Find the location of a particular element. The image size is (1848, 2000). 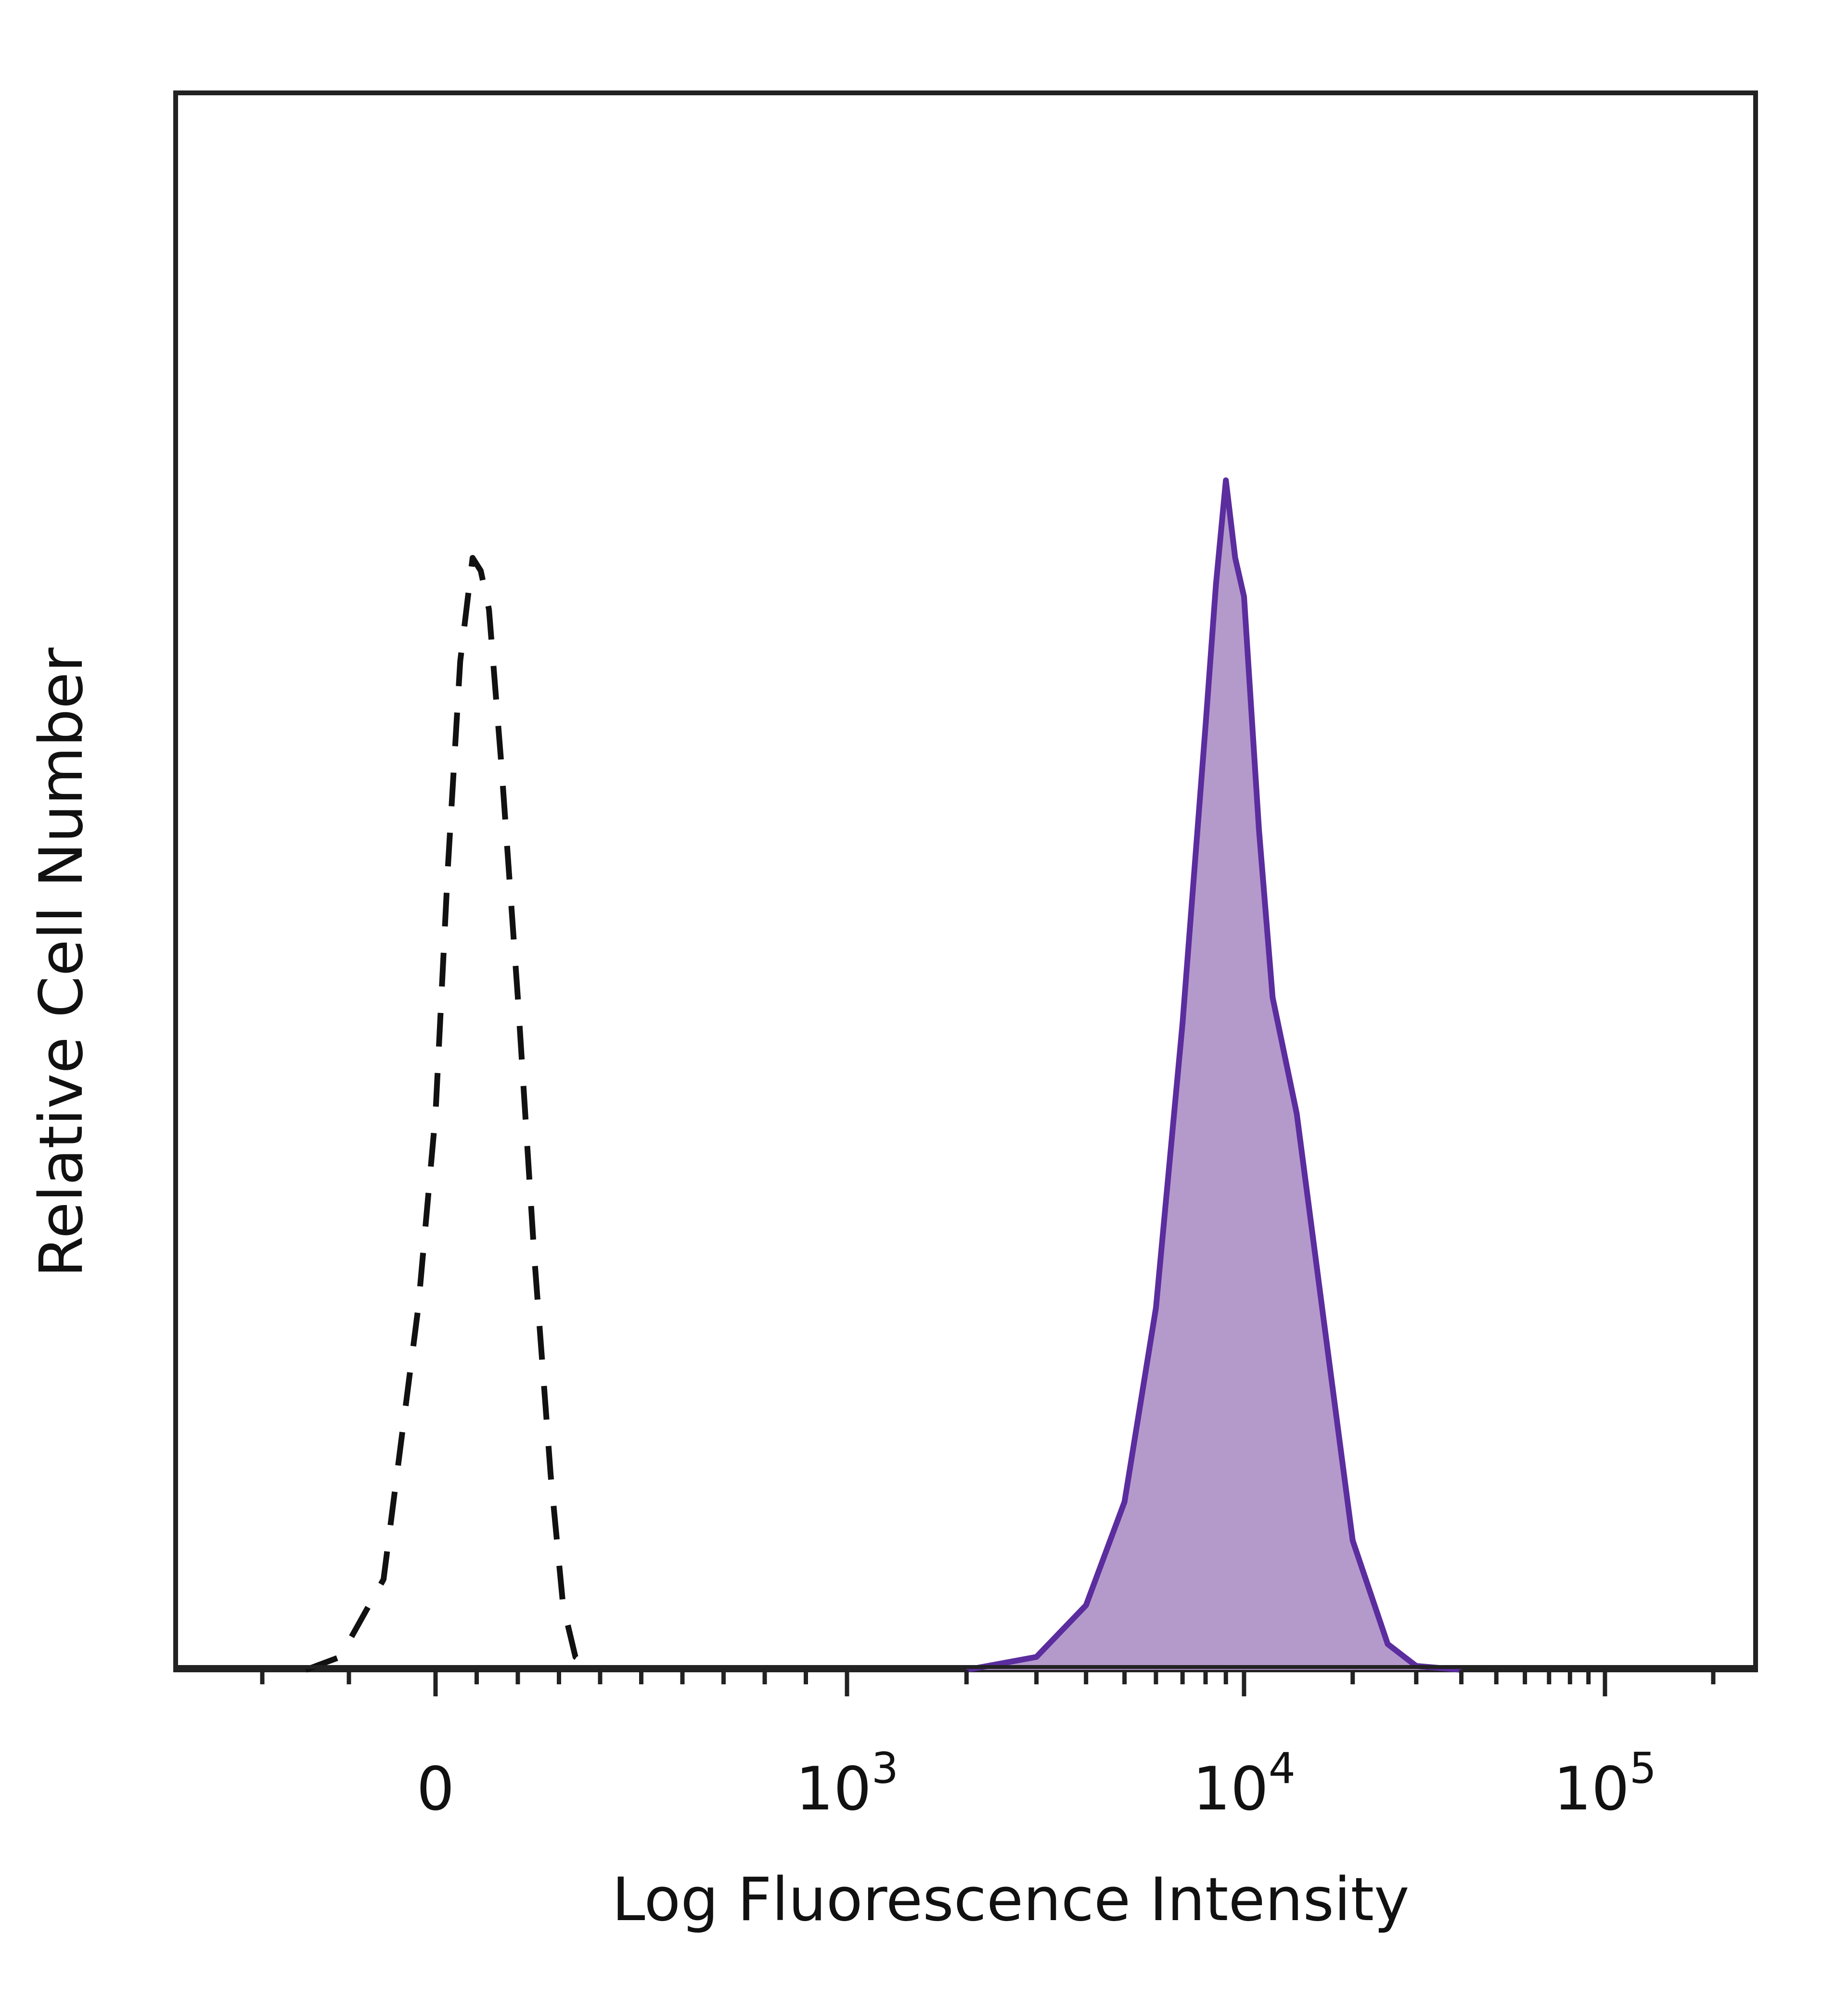

x-tick-label: 10⁵ is located at coordinates (1604, 1784).